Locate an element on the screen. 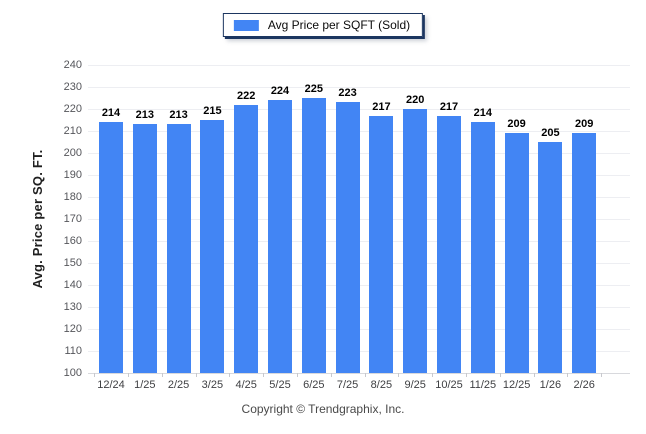 Image resolution: width=646 pixels, height=434 pixels. x-tick-label: 11/25 is located at coordinates (483, 385).